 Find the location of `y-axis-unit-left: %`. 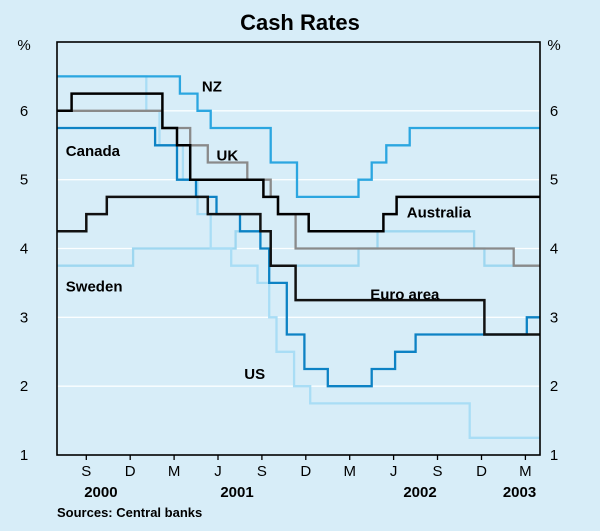

y-axis-unit-left: % is located at coordinates (23, 45).